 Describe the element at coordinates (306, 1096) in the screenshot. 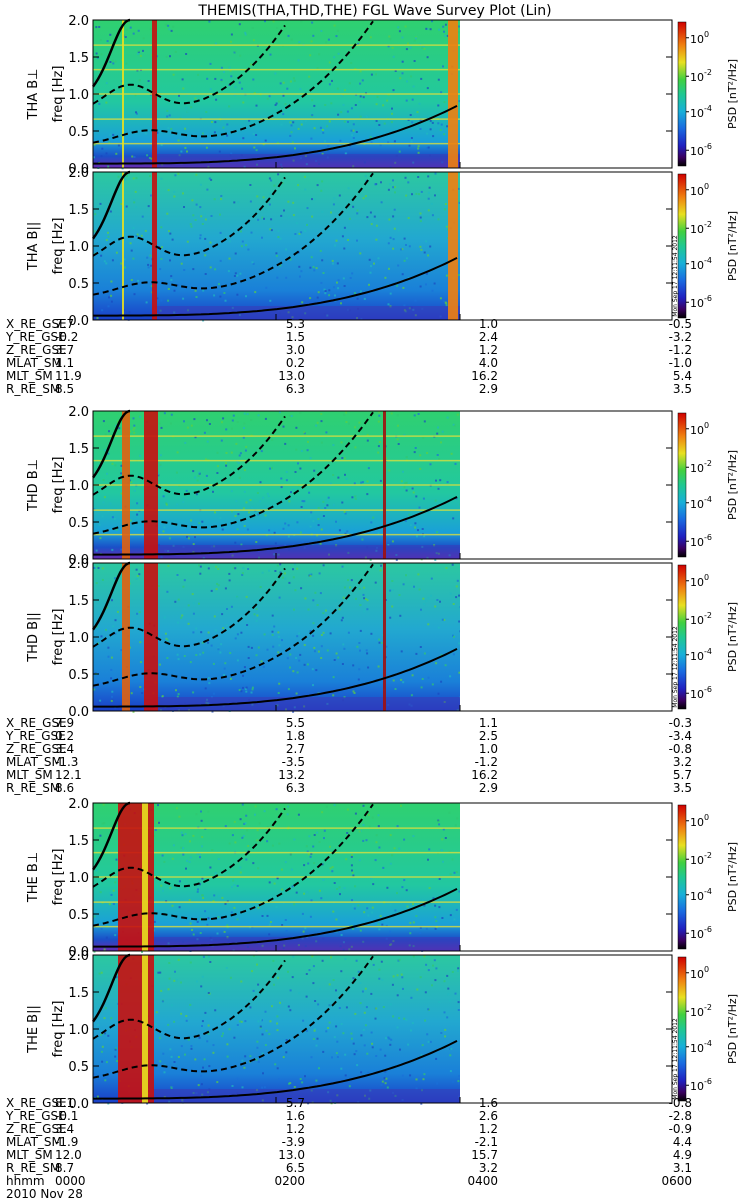

I see `low-freq-band` at that location.